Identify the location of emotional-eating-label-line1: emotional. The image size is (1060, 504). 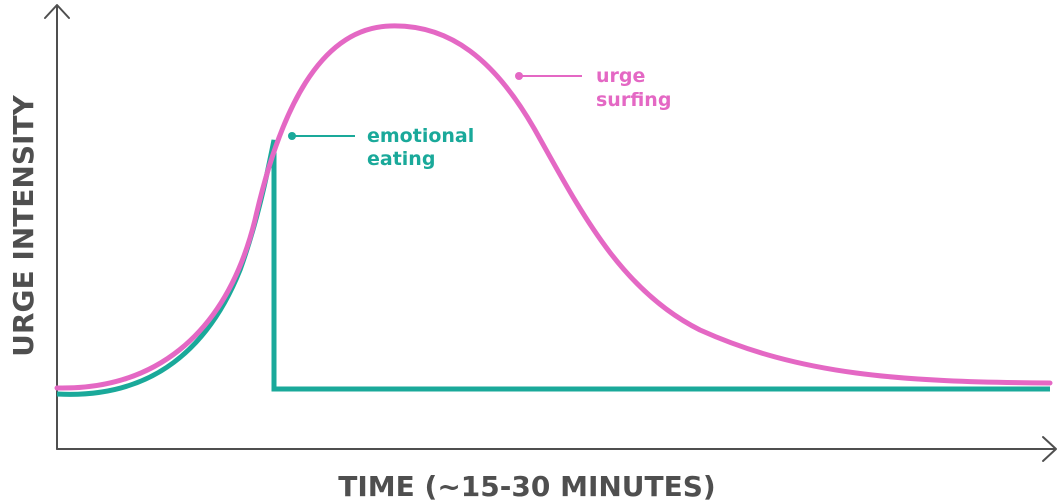
(420, 136).